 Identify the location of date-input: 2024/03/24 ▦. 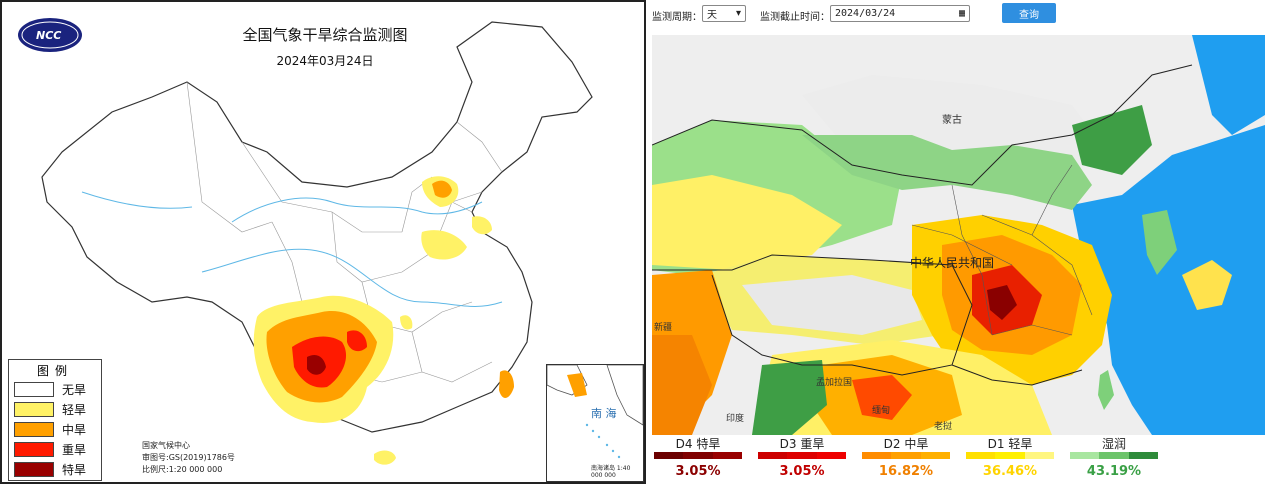
(900, 13).